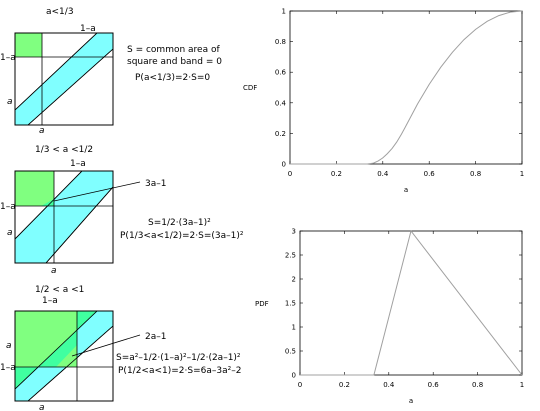 Image resolution: width=540 pixels, height=411 pixels. I want to click on panel-2-band, so click(64, 217).